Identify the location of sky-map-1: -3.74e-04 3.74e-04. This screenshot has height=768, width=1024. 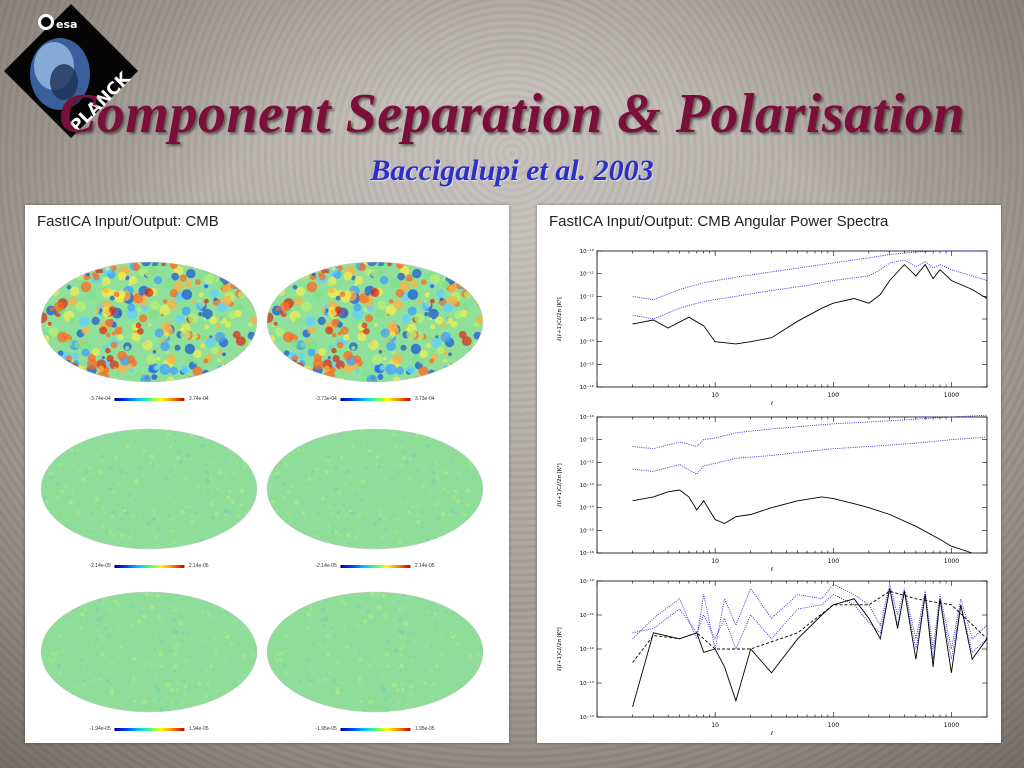
(149, 335).